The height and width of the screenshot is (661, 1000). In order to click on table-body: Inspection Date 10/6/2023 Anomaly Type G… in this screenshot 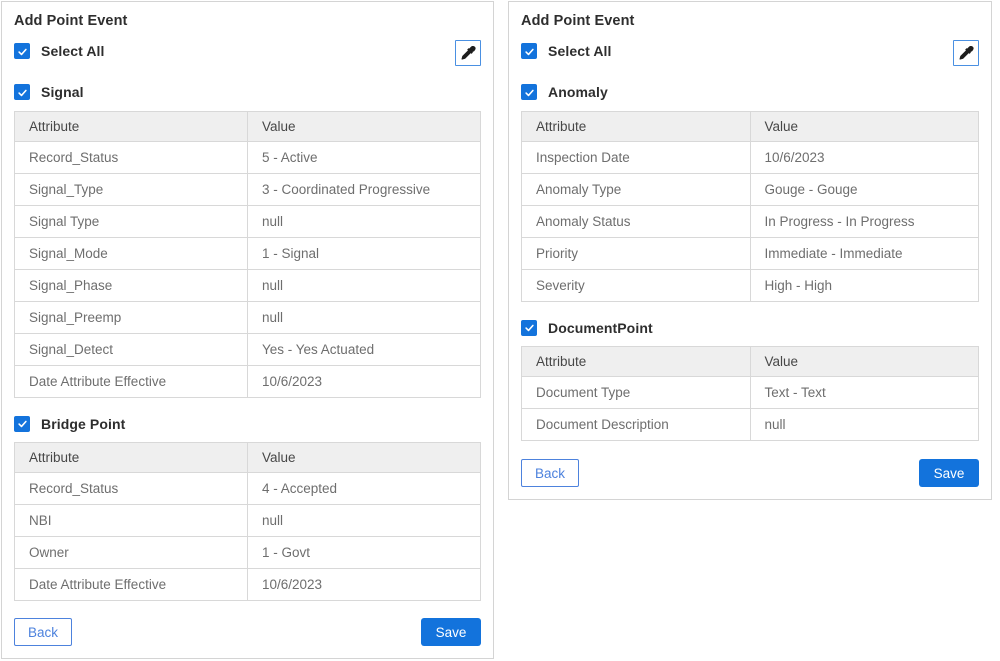, I will do `click(750, 221)`.